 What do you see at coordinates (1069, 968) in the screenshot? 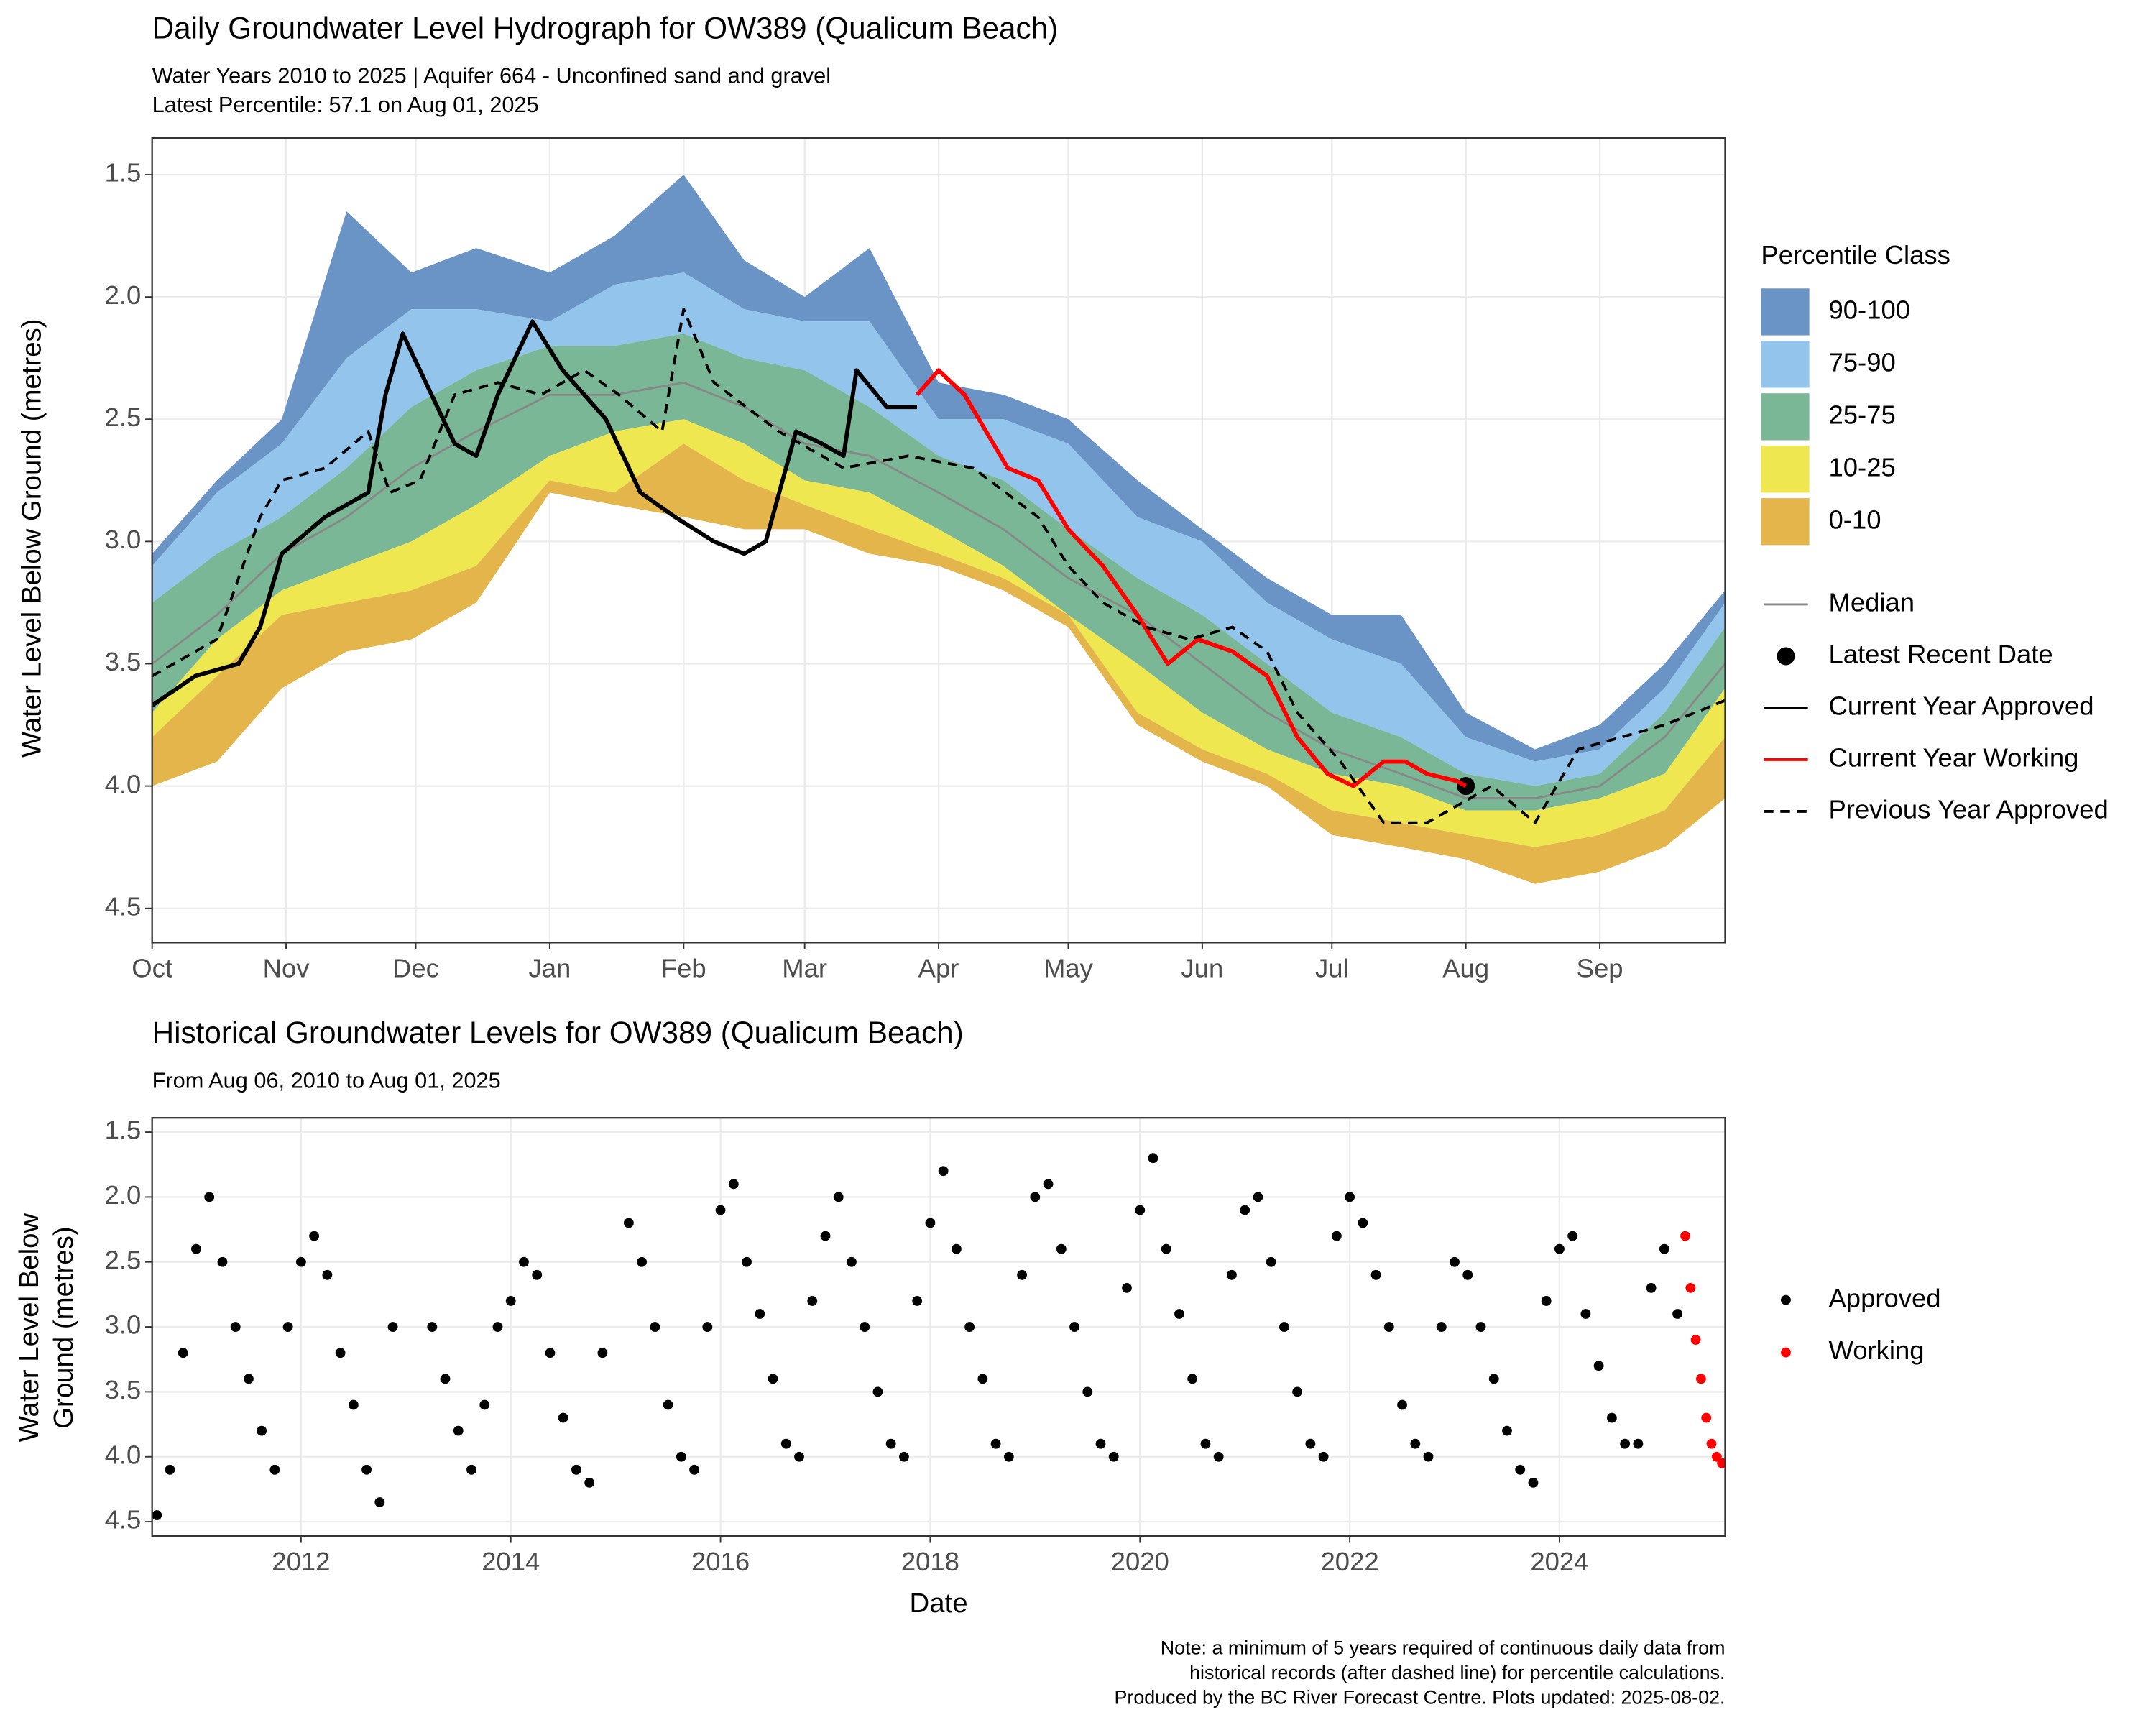
I see `x-tick-label: May` at bounding box center [1069, 968].